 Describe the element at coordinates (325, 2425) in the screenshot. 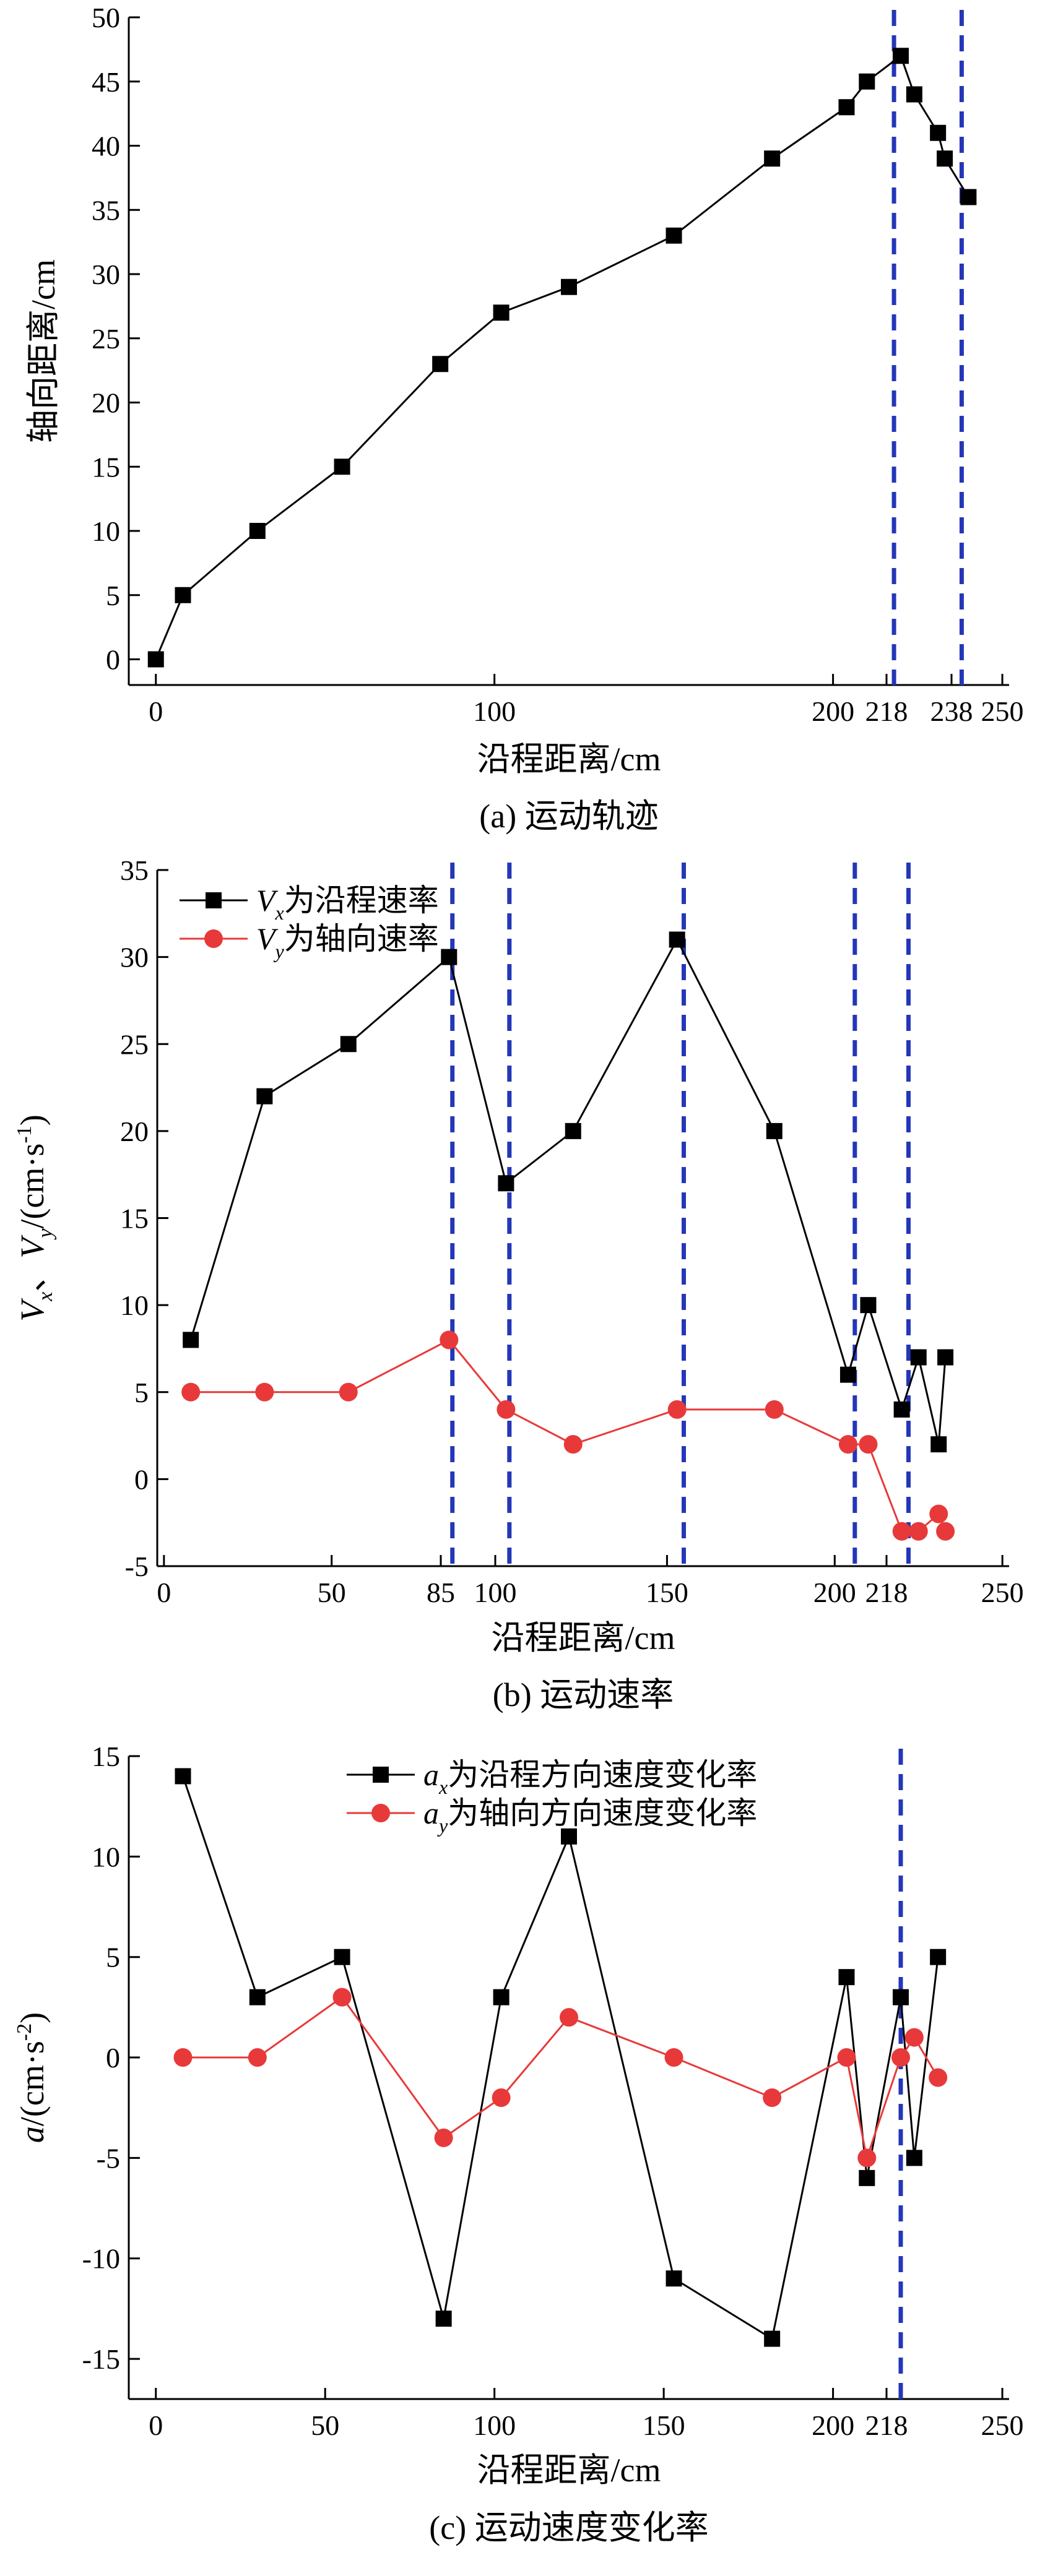

I see `x-tick-label: 50` at that location.